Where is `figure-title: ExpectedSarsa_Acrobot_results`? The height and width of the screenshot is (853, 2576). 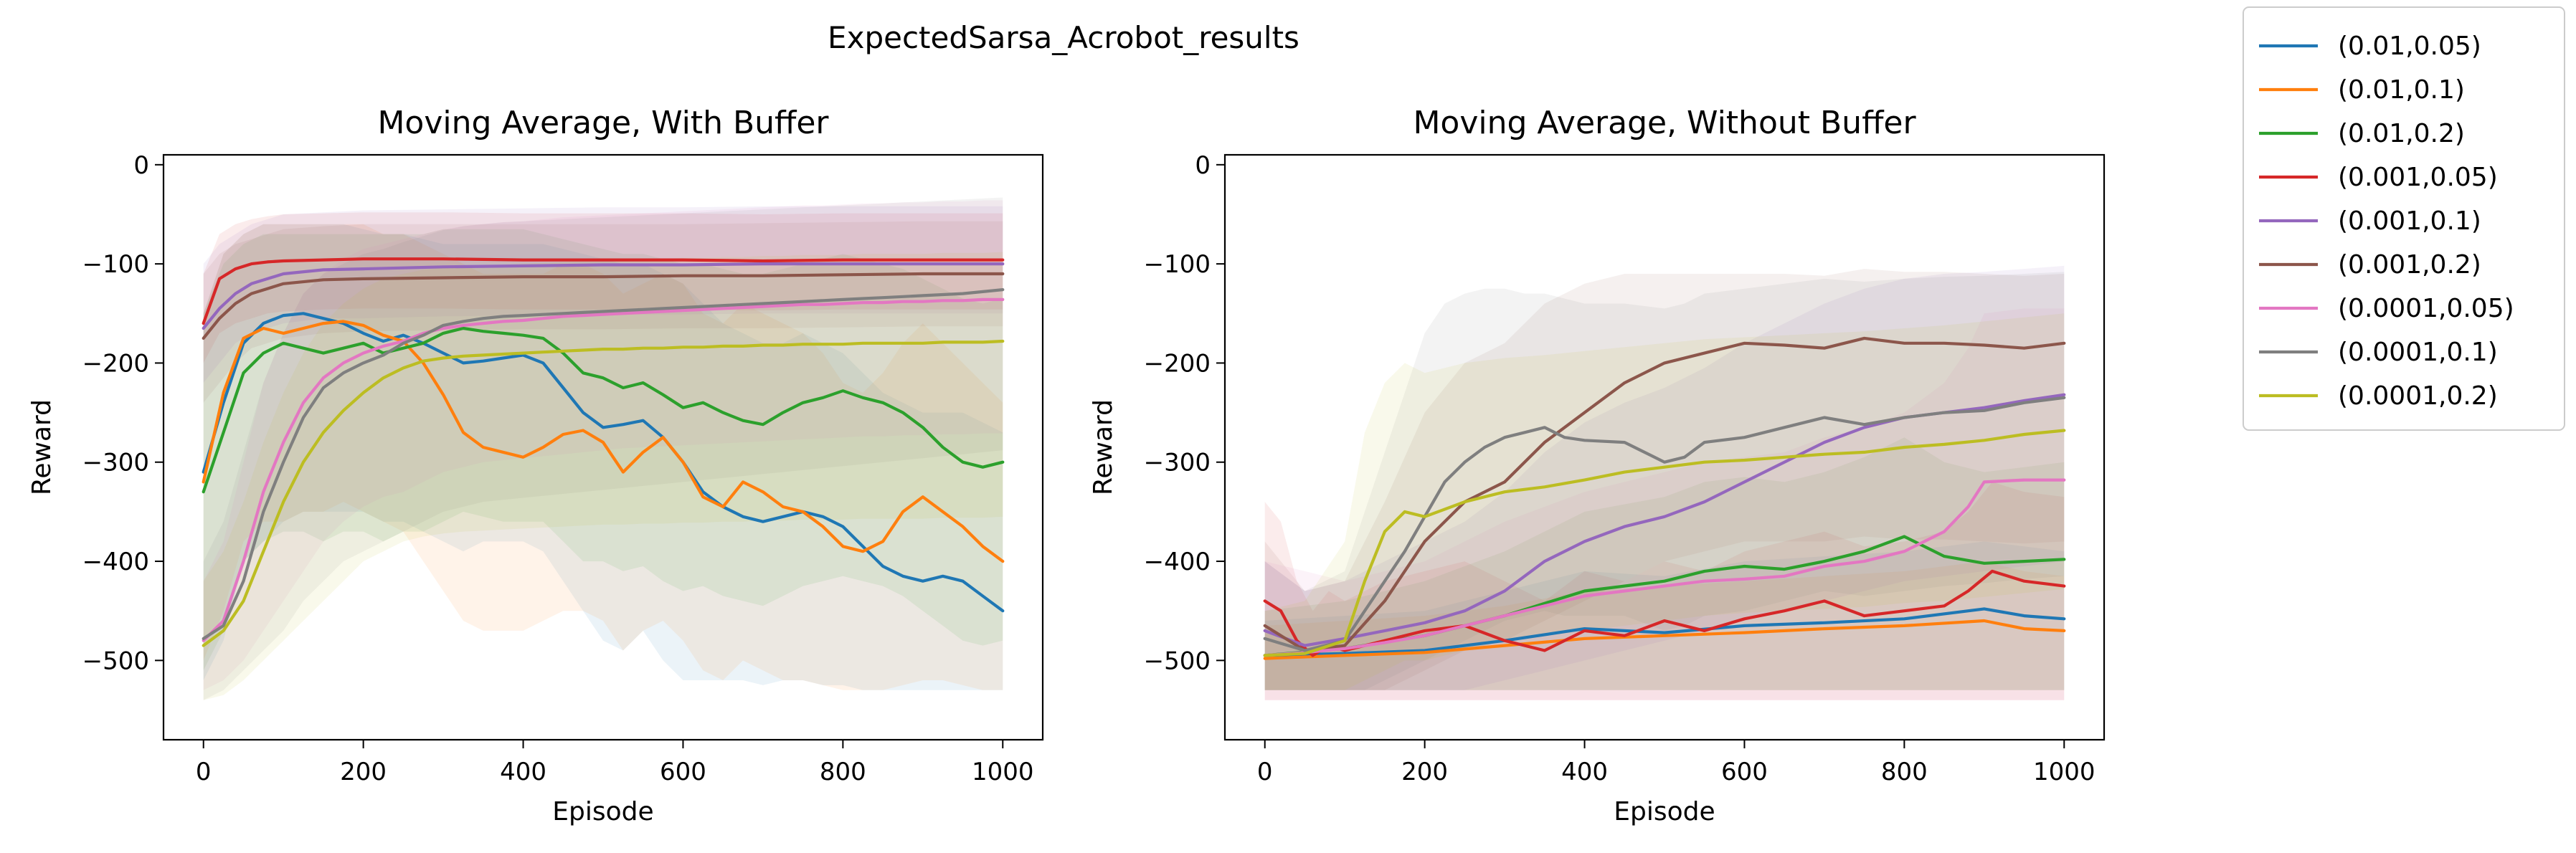
figure-title: ExpectedSarsa_Acrobot_results is located at coordinates (1063, 37).